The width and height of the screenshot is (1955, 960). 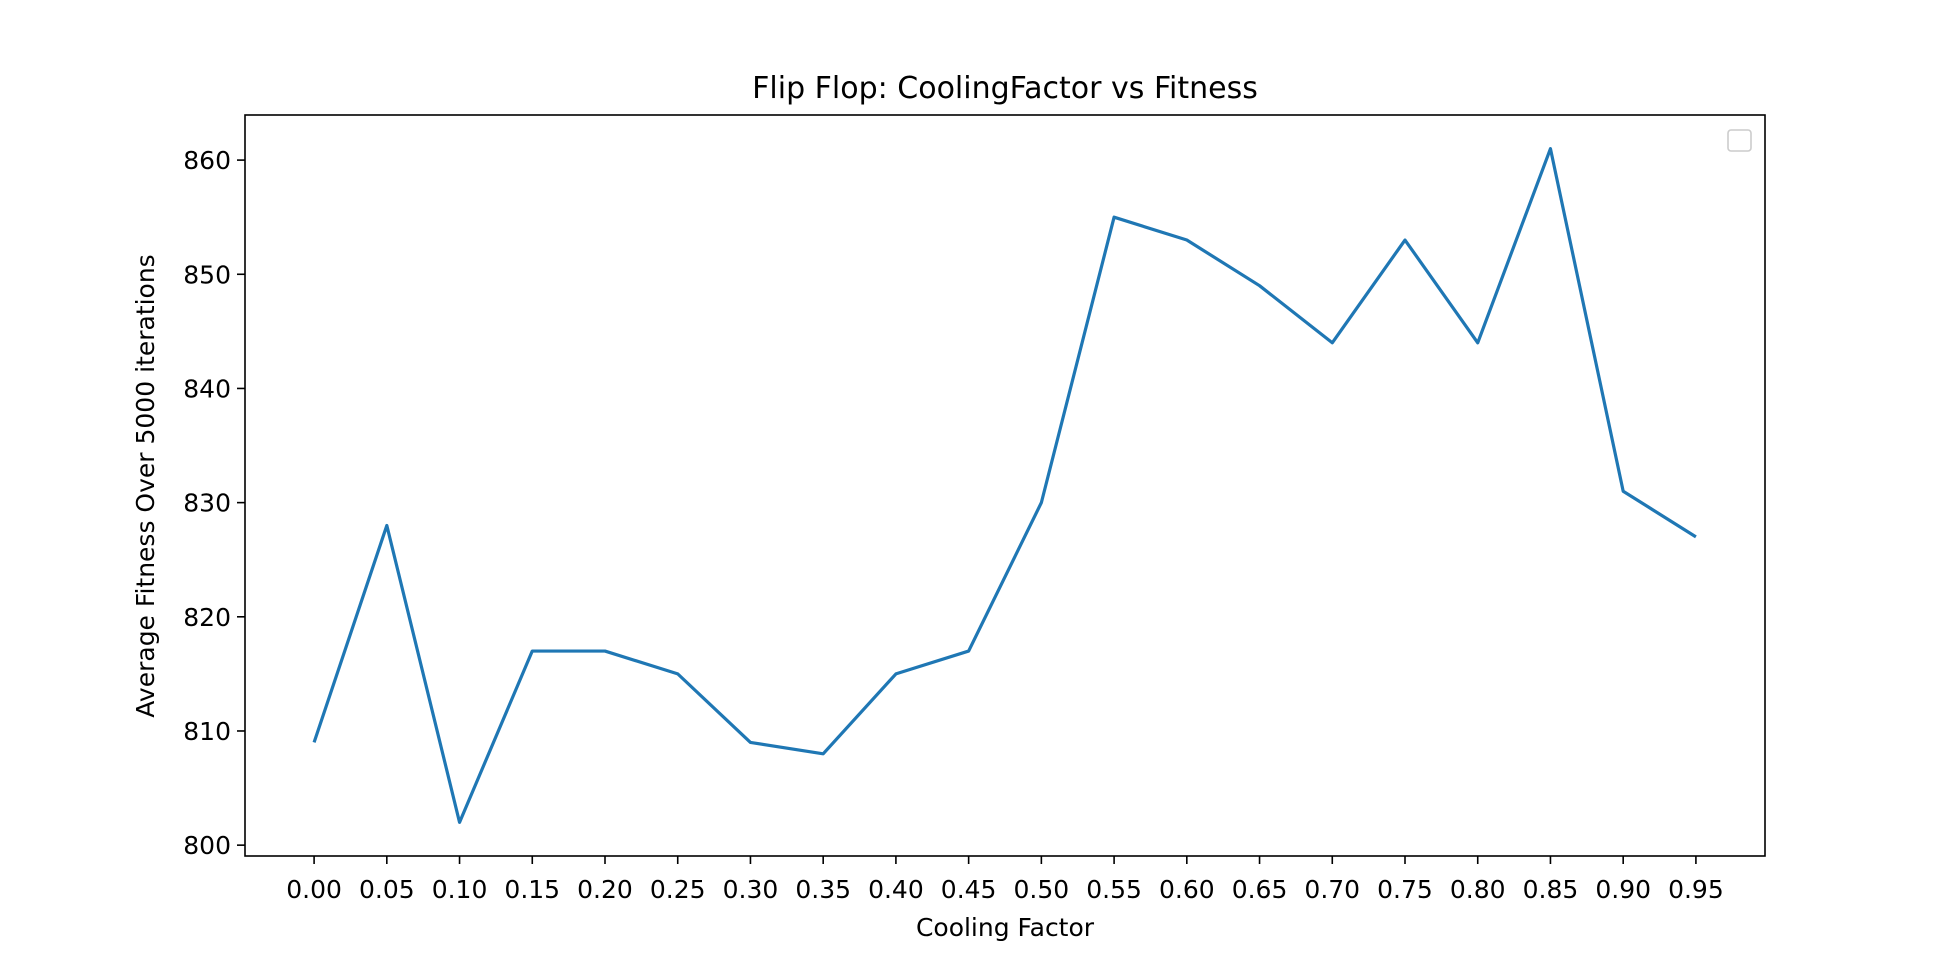 I want to click on x-tick-label: 0.95, so click(x=1696, y=889).